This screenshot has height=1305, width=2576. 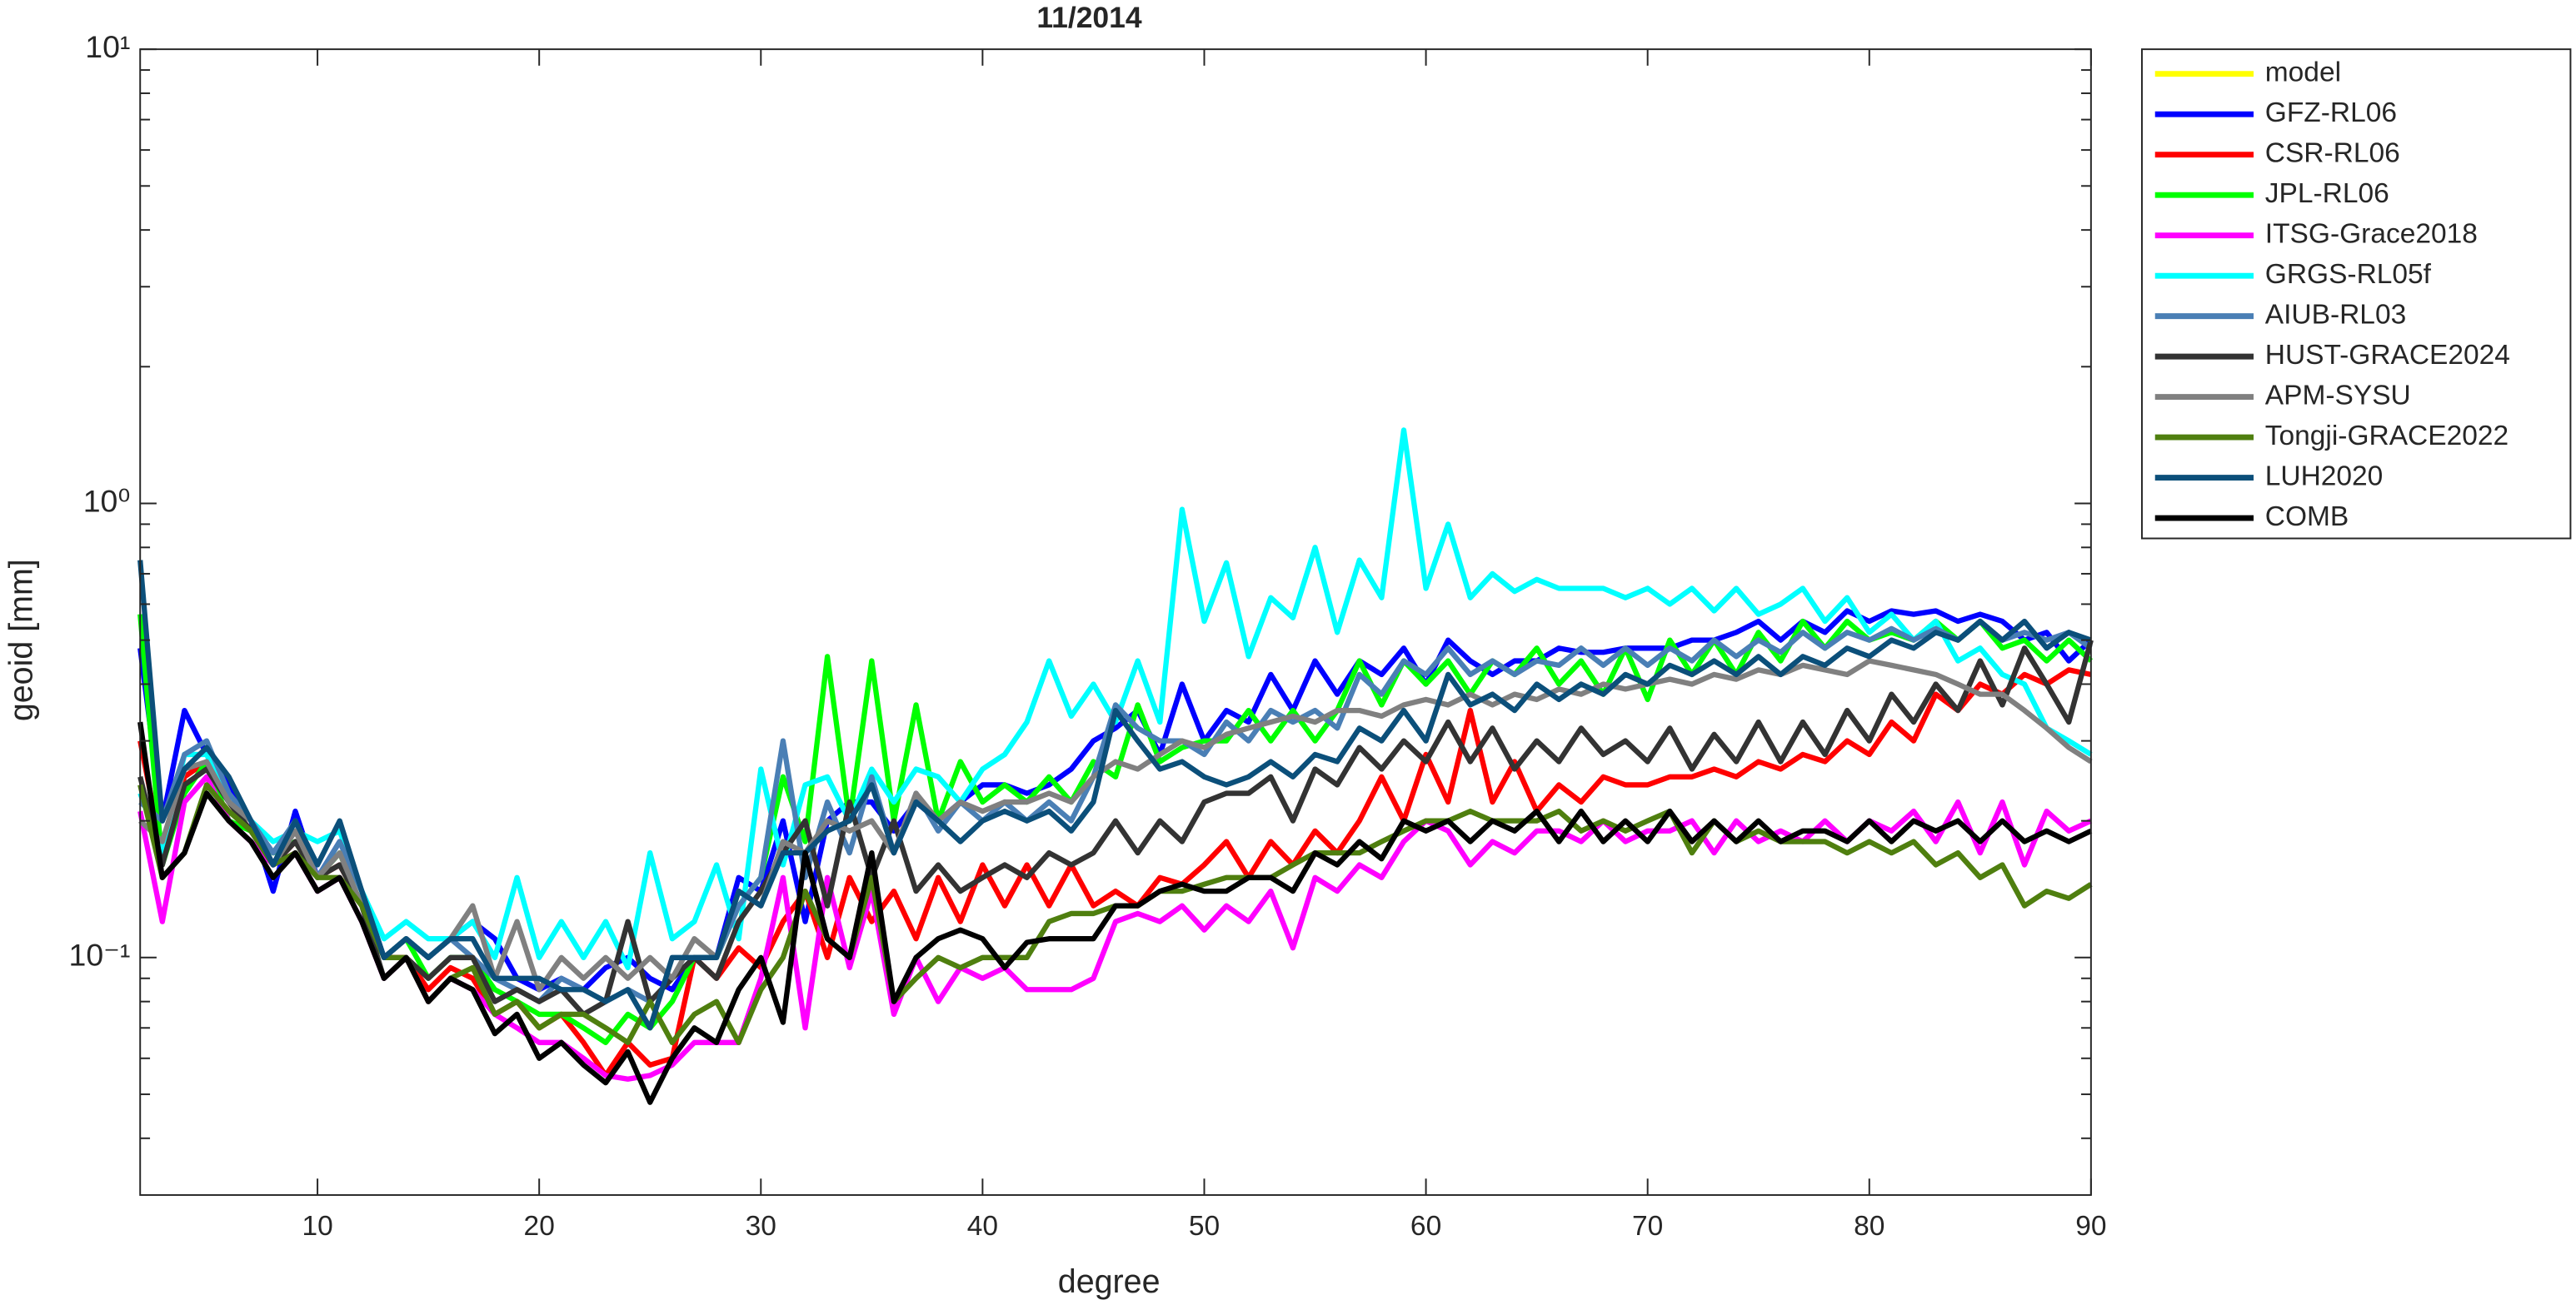 What do you see at coordinates (1425, 1226) in the screenshot?
I see `x-tick-label: 60` at bounding box center [1425, 1226].